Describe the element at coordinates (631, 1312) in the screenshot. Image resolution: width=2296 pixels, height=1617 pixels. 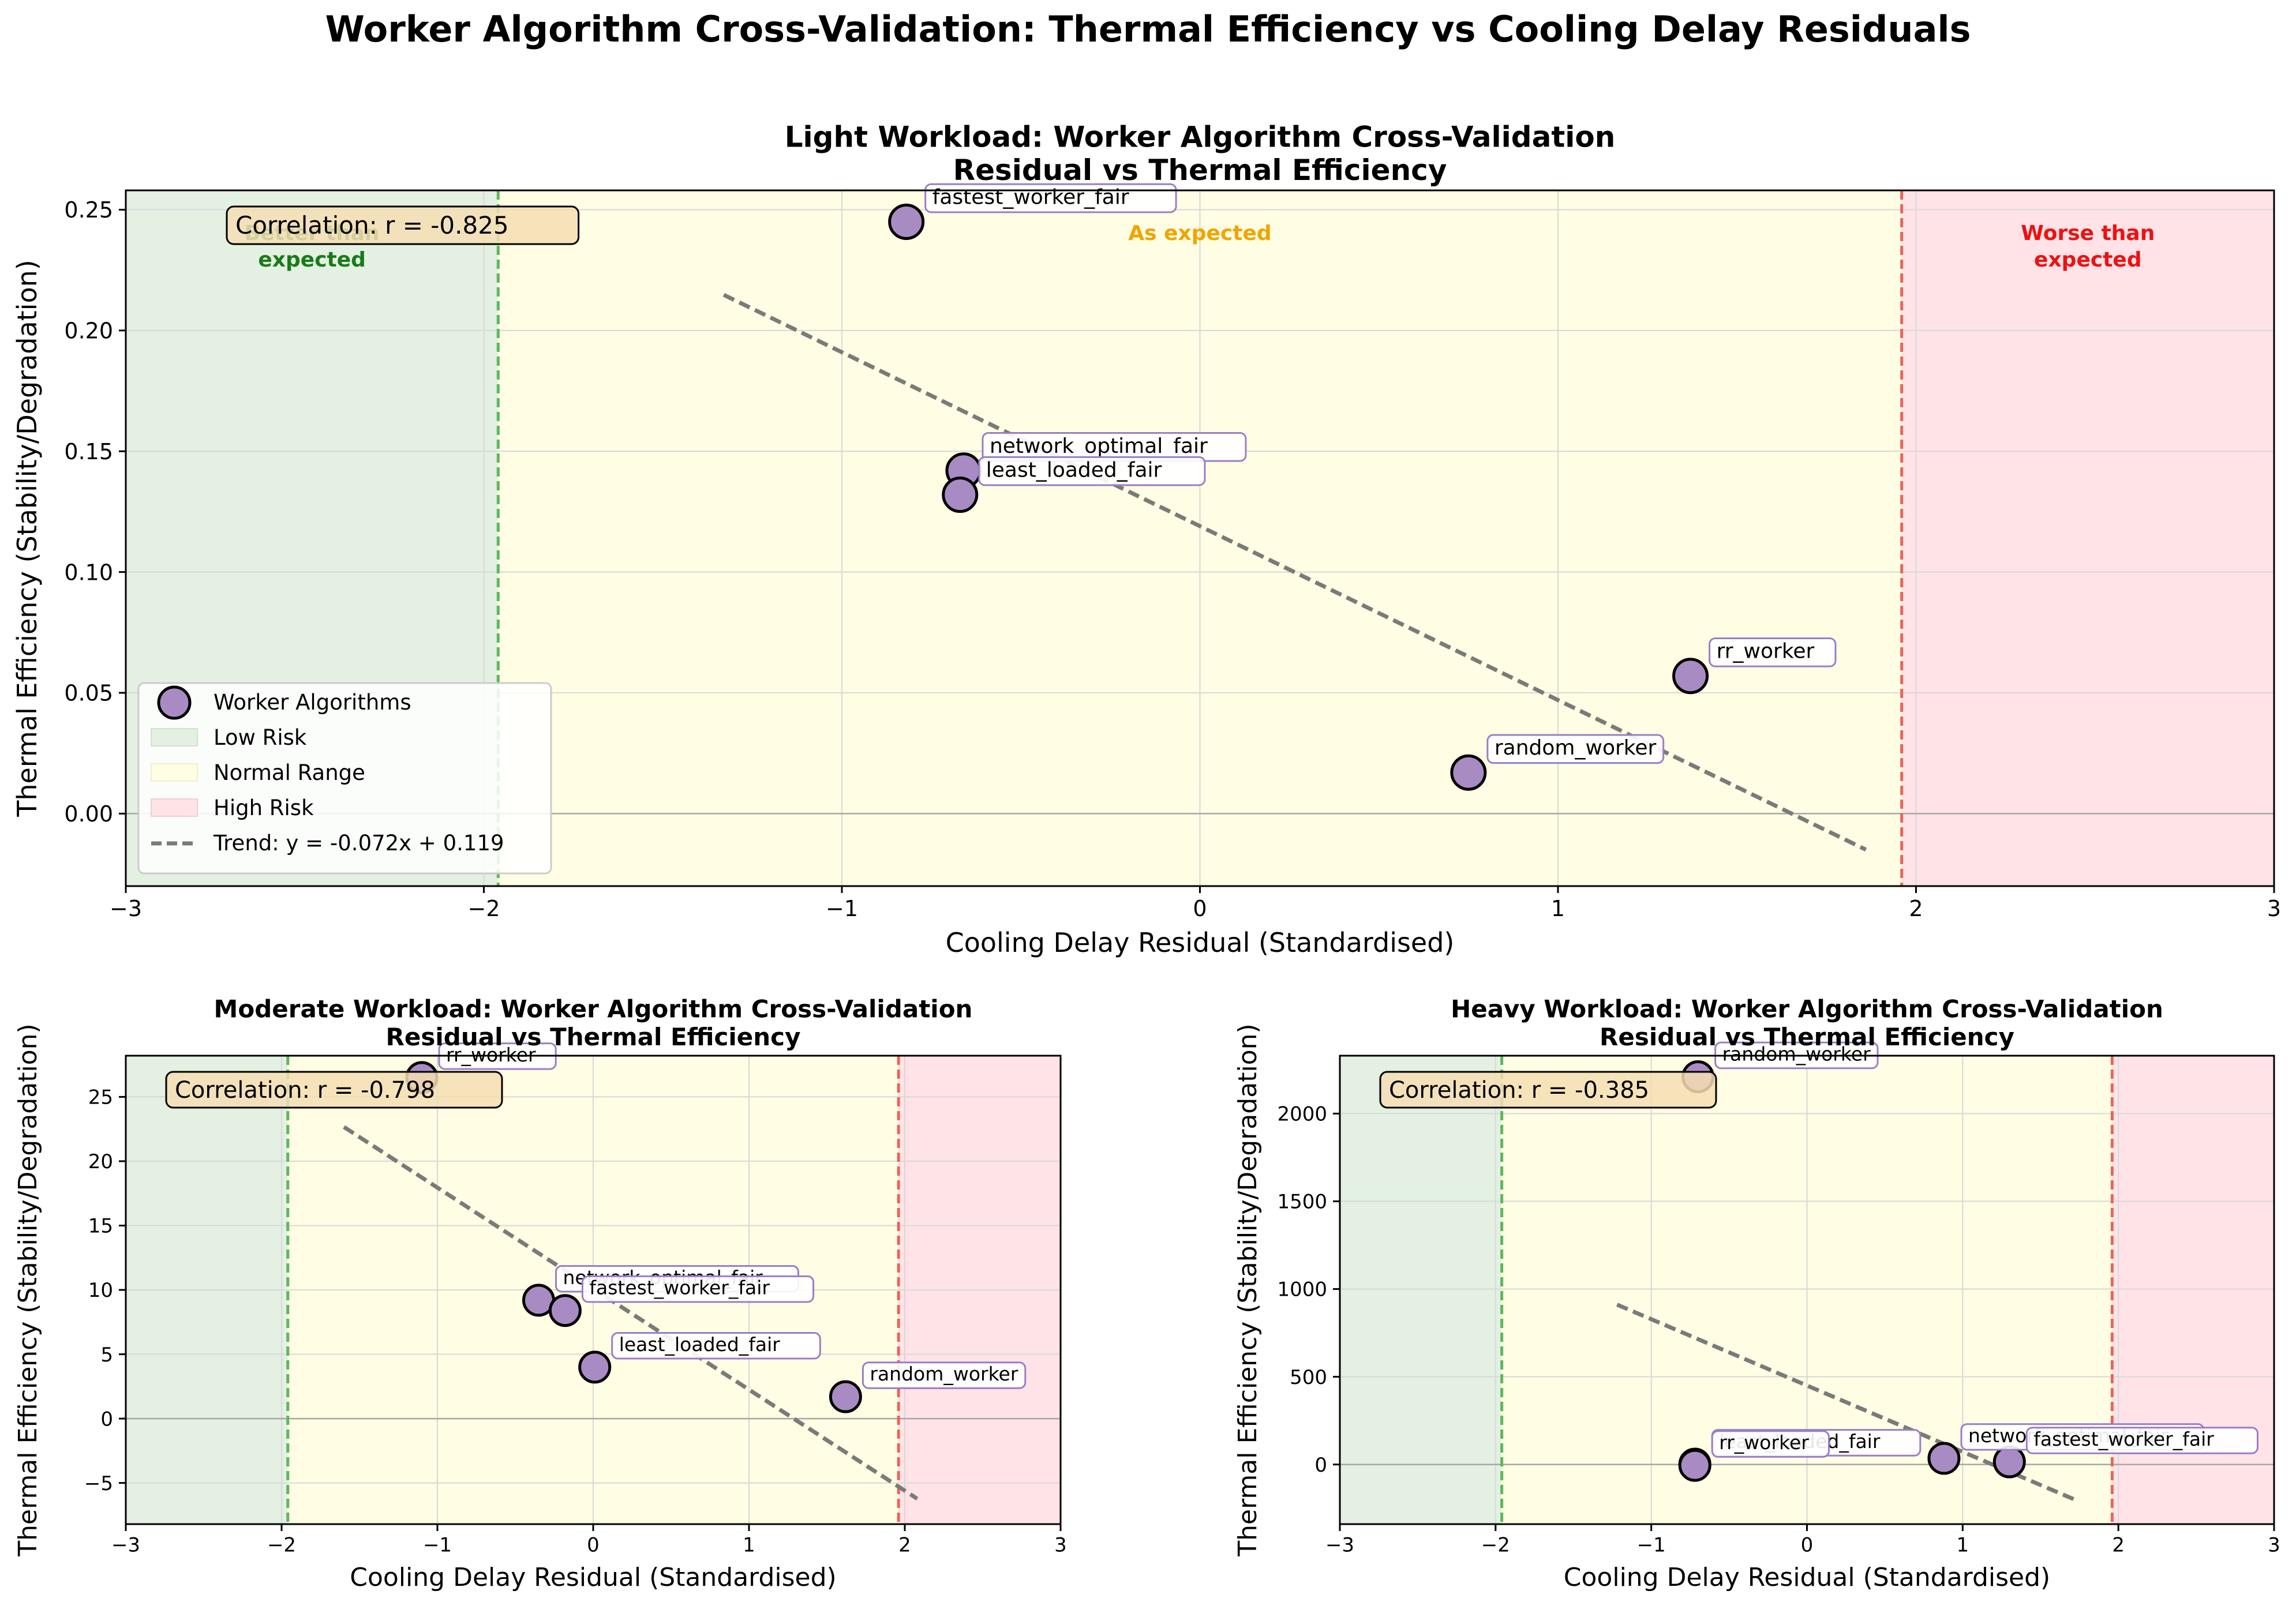
I see `trend-line` at that location.